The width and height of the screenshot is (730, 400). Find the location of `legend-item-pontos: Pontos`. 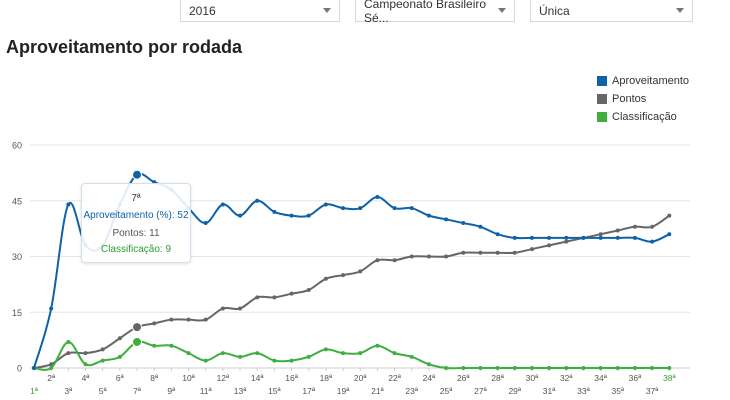

legend-item-pontos: Pontos is located at coordinates (621, 99).